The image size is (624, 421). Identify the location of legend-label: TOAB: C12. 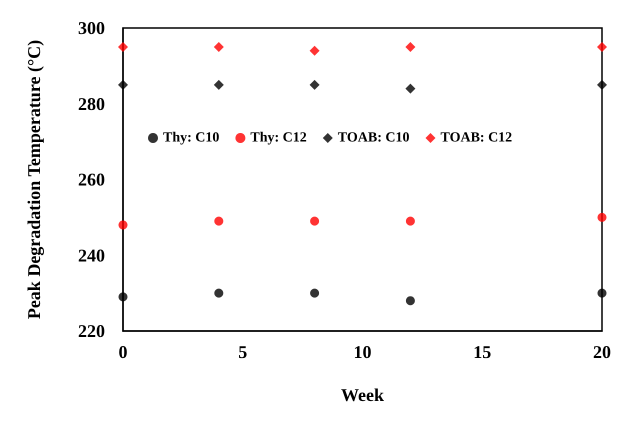
(476, 138).